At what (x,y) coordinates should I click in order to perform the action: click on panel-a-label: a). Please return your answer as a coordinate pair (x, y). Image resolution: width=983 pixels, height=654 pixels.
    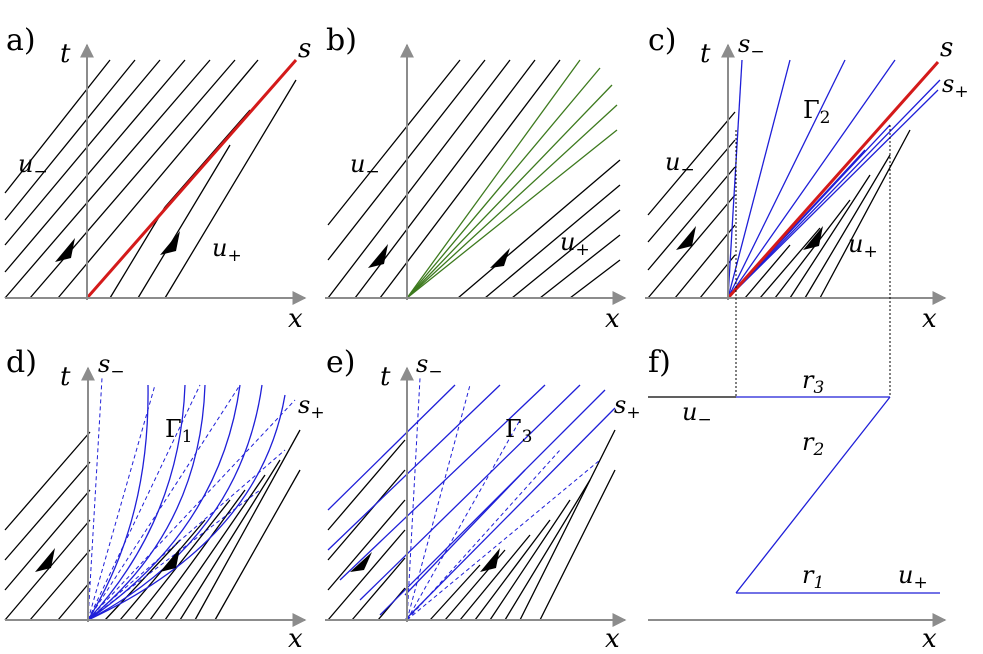
    Looking at the image, I should click on (21, 40).